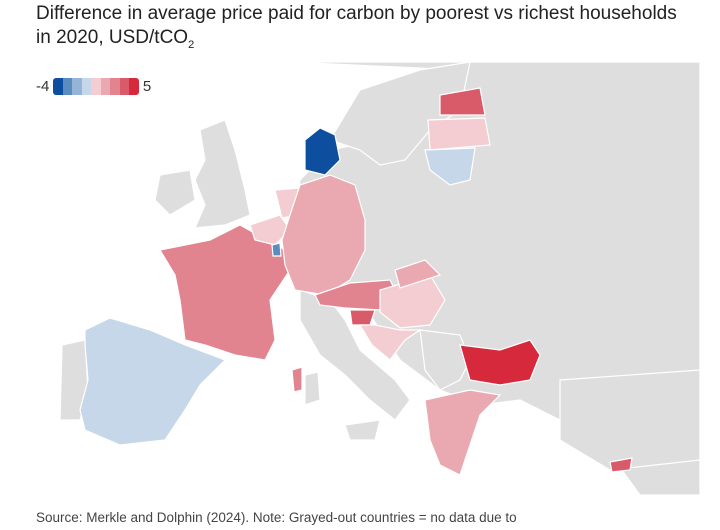 This screenshot has width=720, height=530. What do you see at coordinates (362, 317) in the screenshot?
I see `country-slovenia` at bounding box center [362, 317].